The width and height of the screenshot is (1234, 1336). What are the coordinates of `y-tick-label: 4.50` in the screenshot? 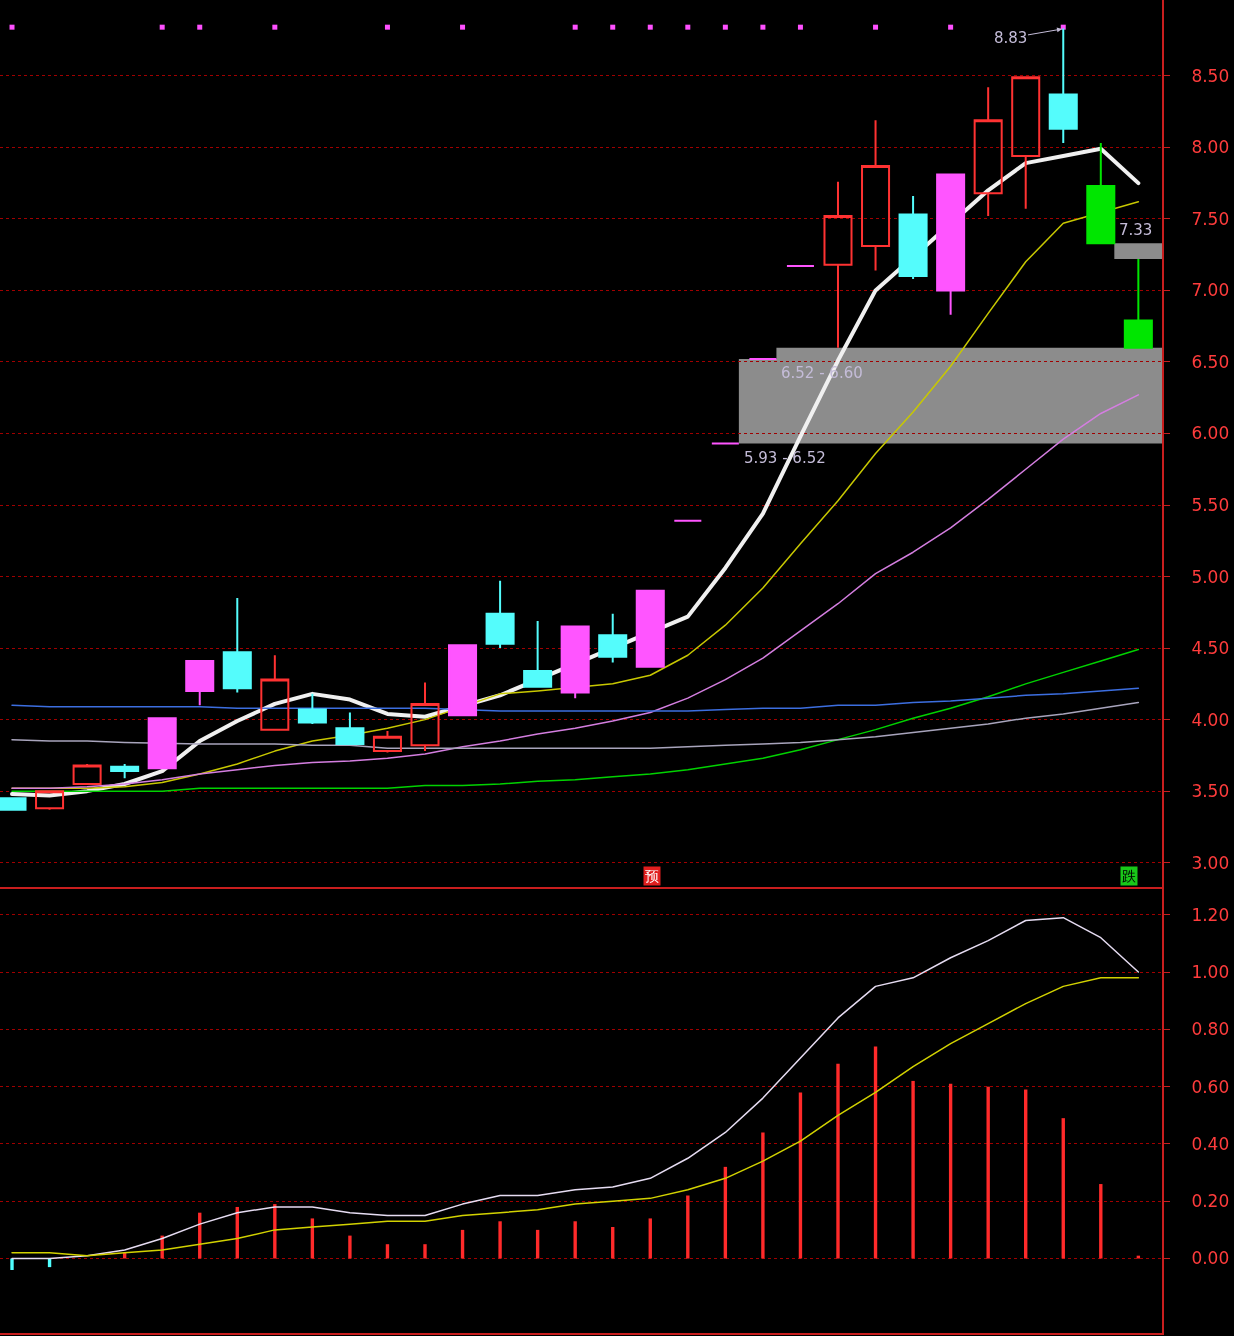 It's located at (1210, 648).